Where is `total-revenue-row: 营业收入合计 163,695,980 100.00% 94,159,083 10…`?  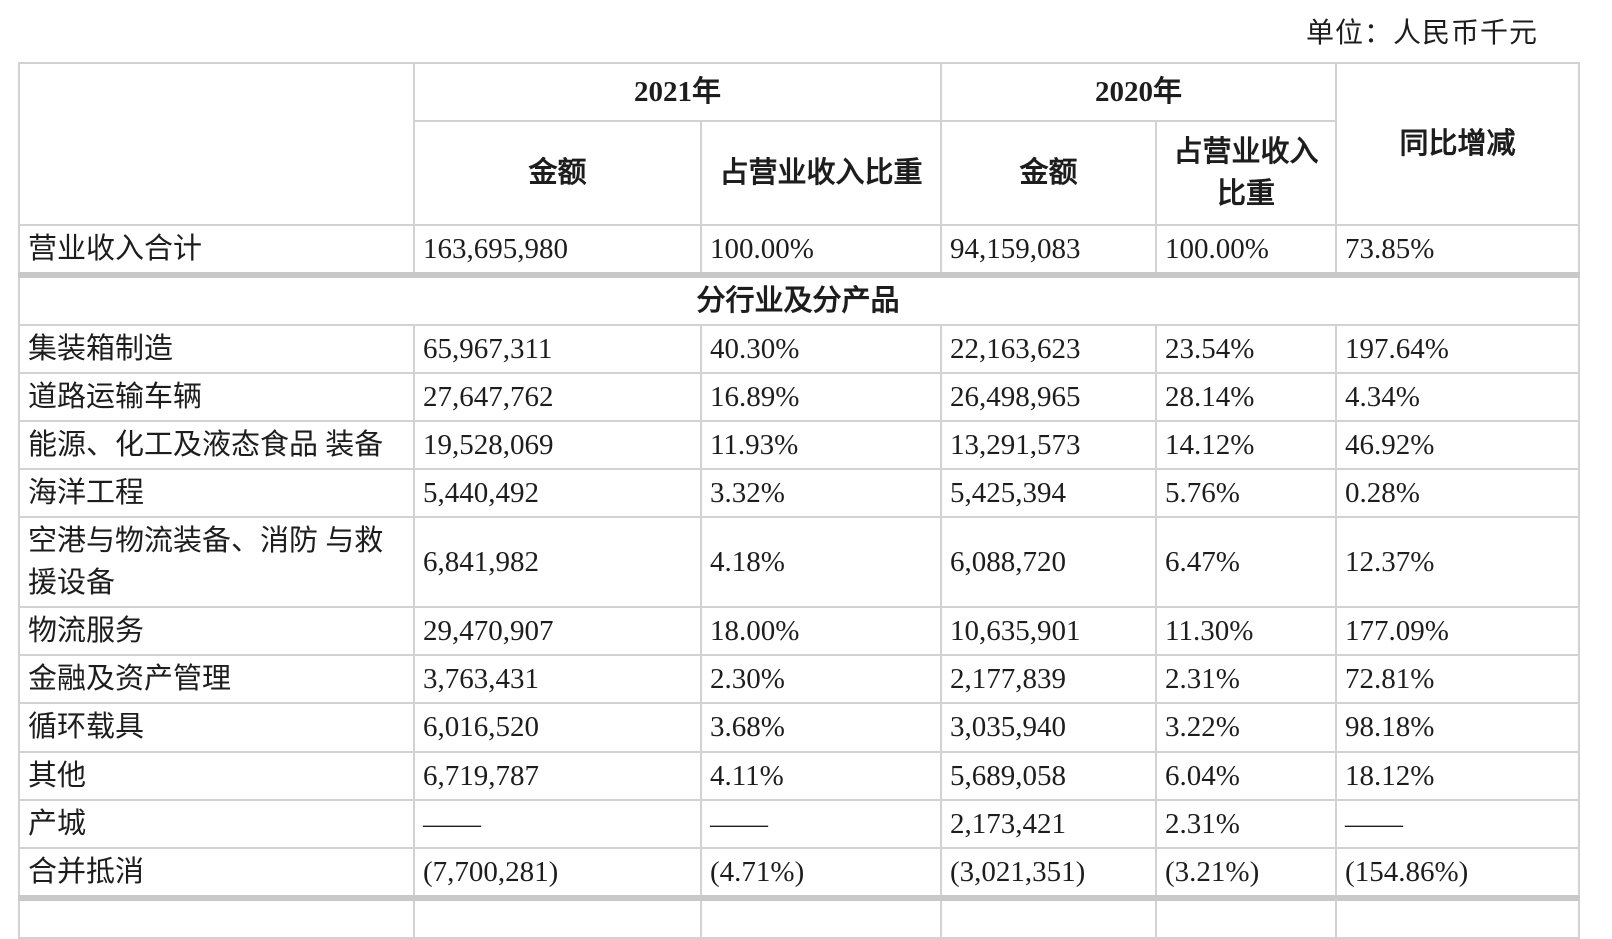 total-revenue-row: 营业收入合计 163,695,980 100.00% 94,159,083 10… is located at coordinates (799, 250).